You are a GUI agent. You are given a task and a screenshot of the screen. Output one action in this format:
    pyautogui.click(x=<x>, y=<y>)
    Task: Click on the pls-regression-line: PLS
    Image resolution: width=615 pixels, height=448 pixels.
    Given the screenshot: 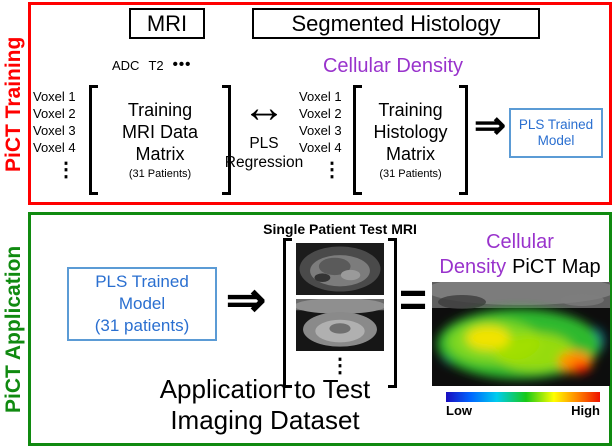 What is the action you would take?
    pyautogui.click(x=264, y=143)
    